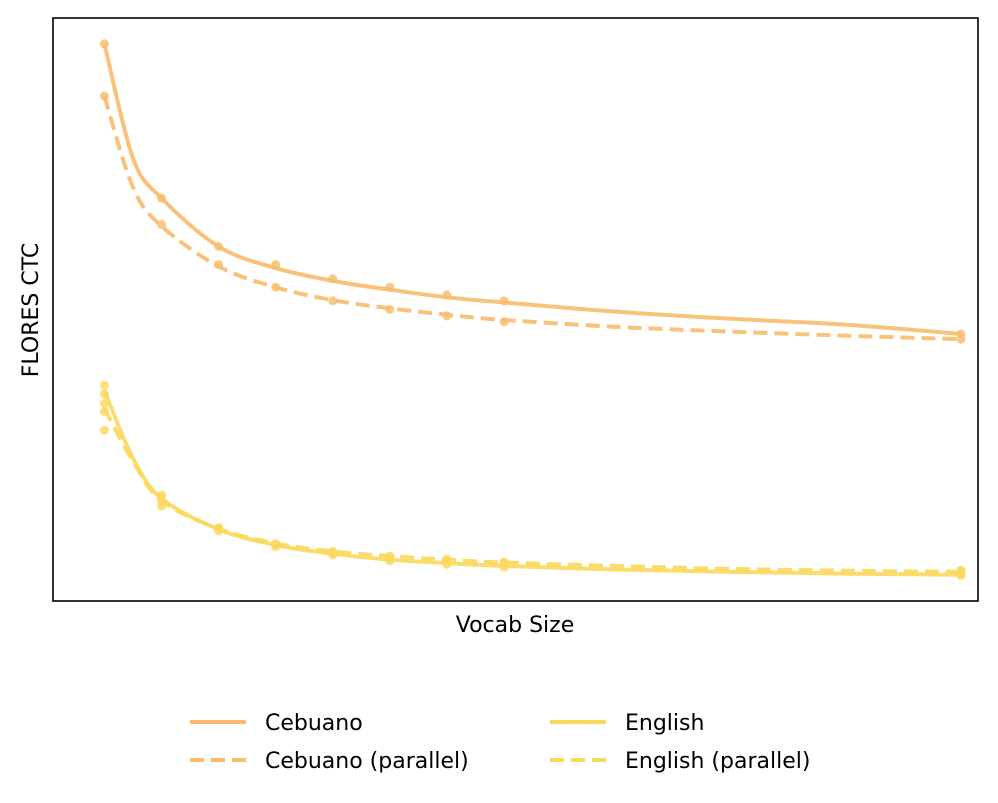 The image size is (998, 803). I want to click on y-axis-label: FLORES CTC, so click(31, 310).